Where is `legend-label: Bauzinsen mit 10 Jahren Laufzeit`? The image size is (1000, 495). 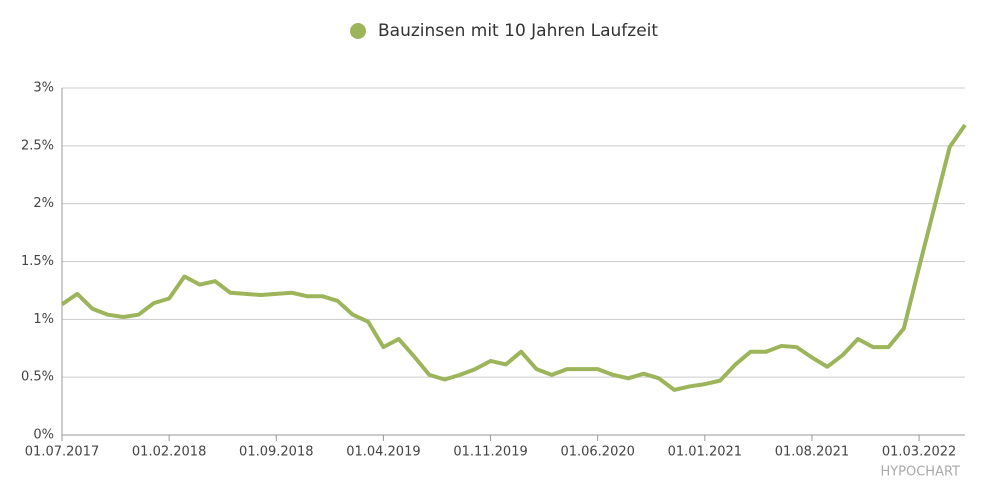 legend-label: Bauzinsen mit 10 Jahren Laufzeit is located at coordinates (518, 31).